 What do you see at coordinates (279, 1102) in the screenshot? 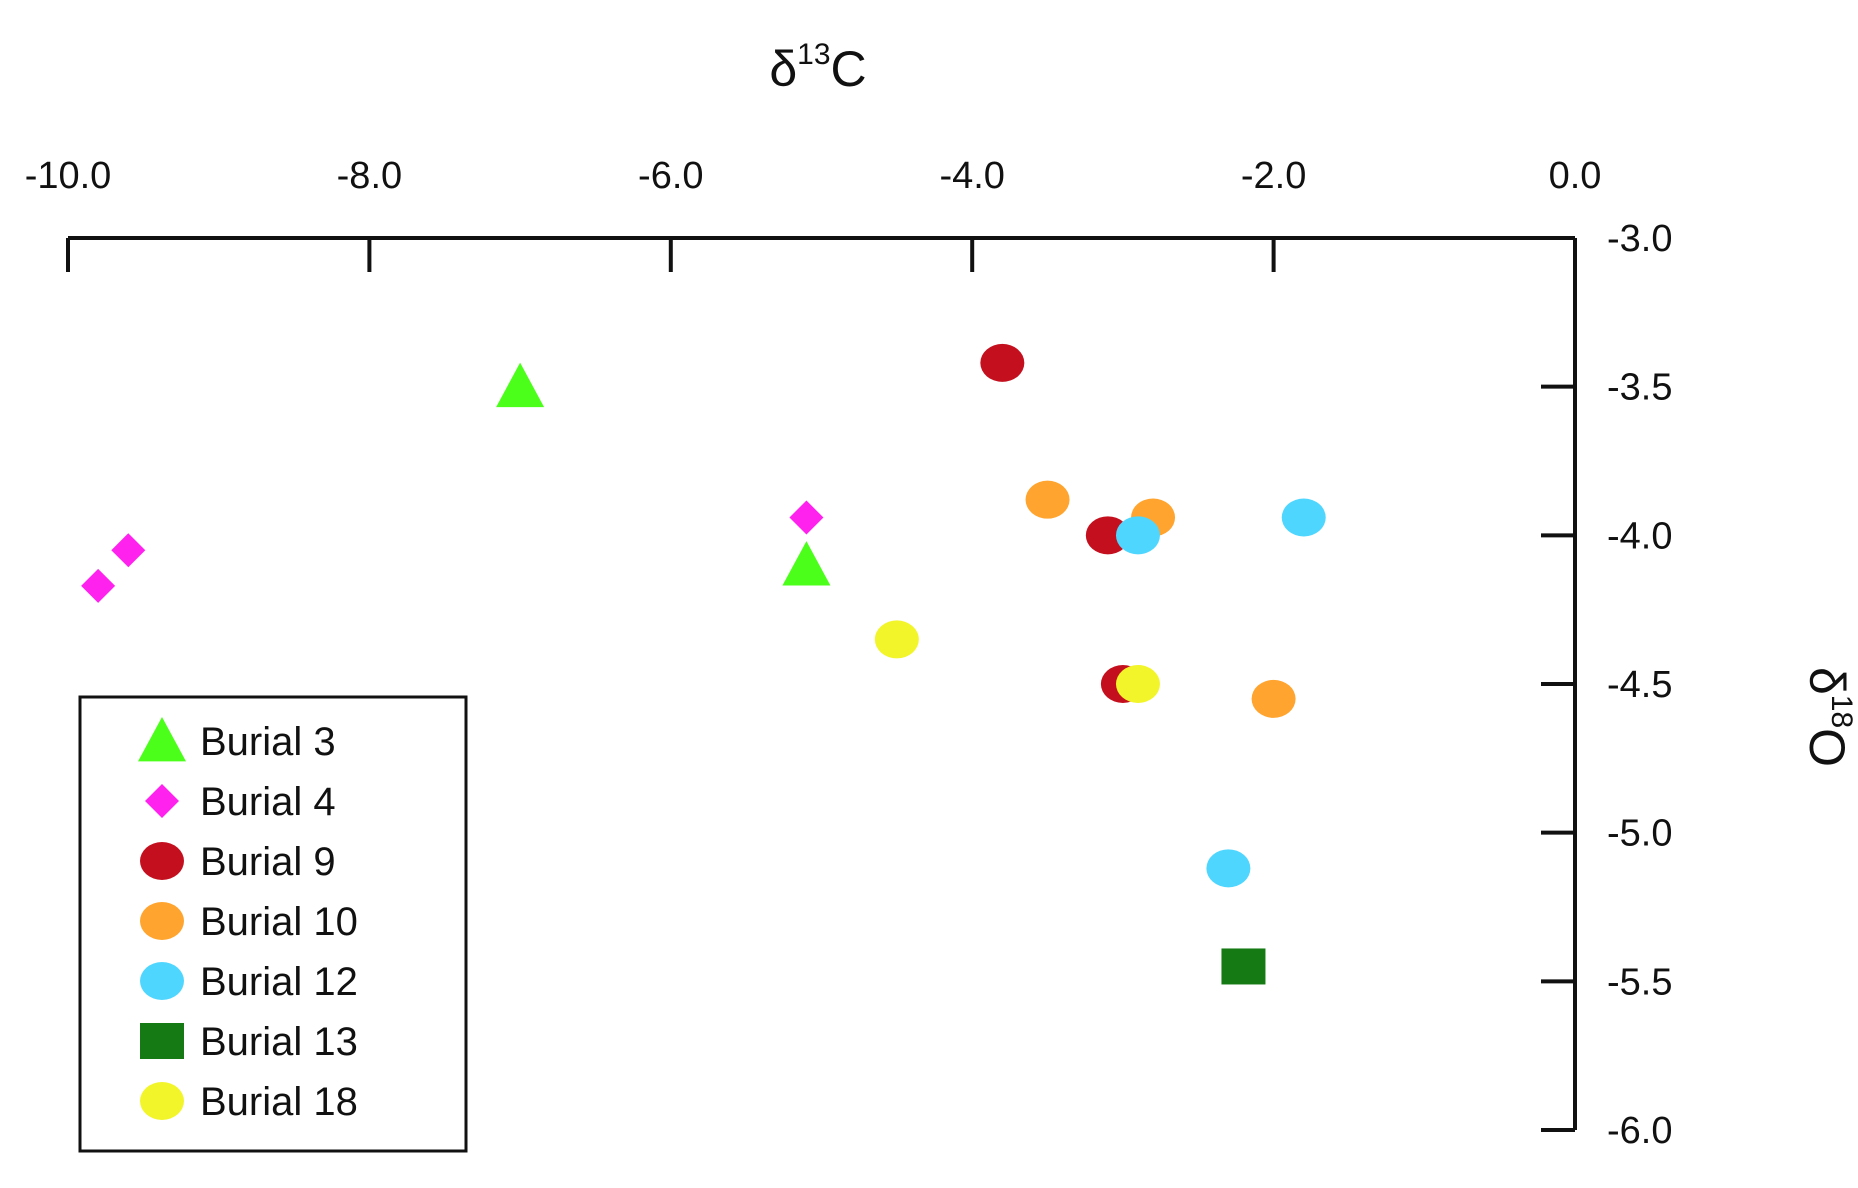
I see `legend-label: Burial 18` at bounding box center [279, 1102].